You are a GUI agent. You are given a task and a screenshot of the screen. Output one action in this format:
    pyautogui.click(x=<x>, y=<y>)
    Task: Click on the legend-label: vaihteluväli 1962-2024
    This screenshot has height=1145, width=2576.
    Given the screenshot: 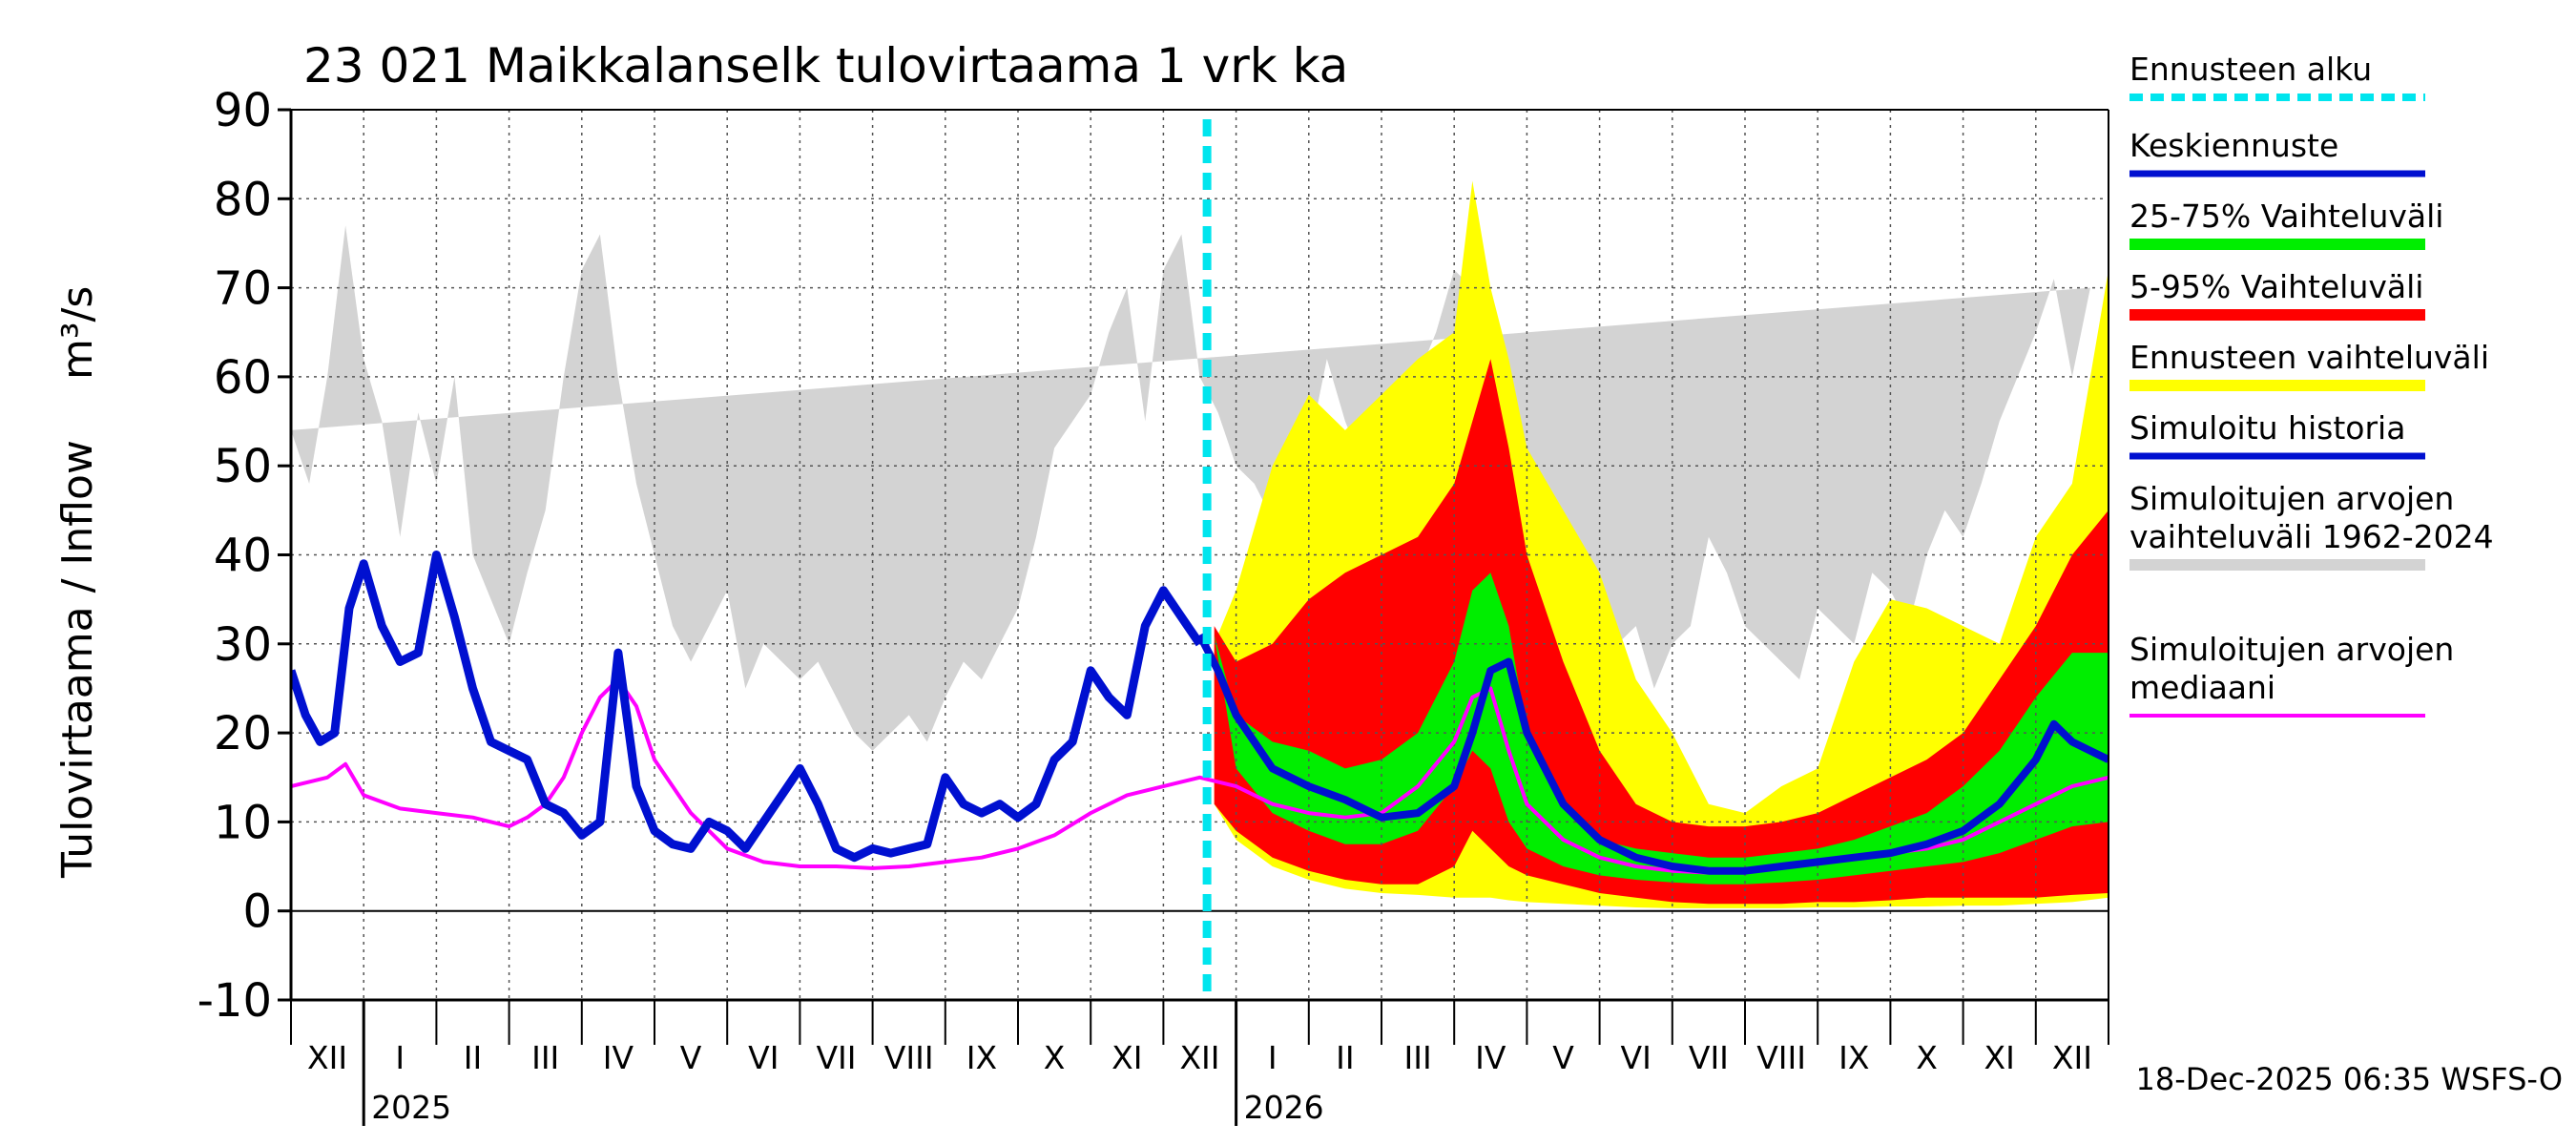 What is the action you would take?
    pyautogui.click(x=2311, y=536)
    